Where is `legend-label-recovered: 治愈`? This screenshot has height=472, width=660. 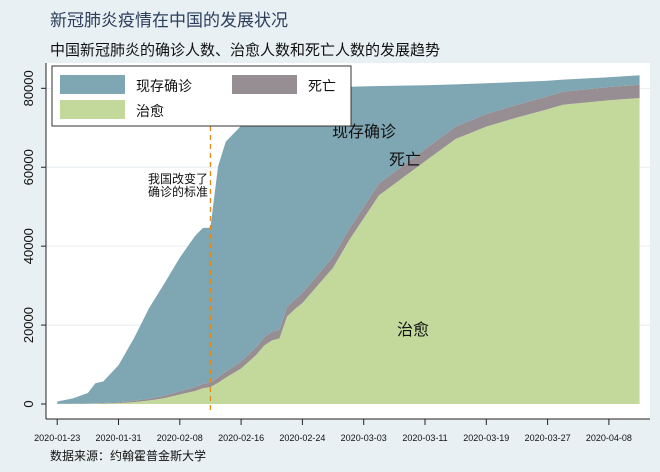 legend-label-recovered: 治愈 is located at coordinates (150, 112).